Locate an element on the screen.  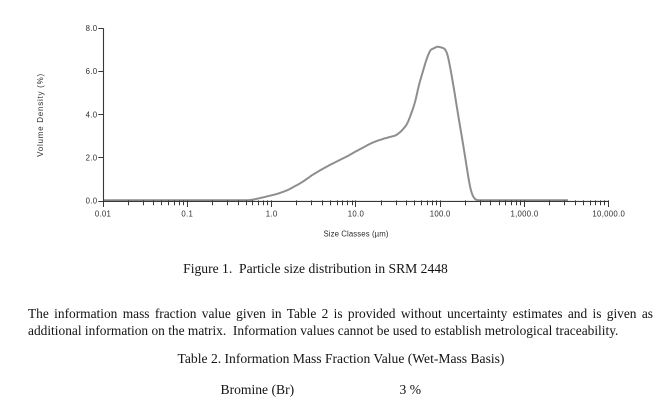
svg-text: 2.0 is located at coordinates (92, 158).